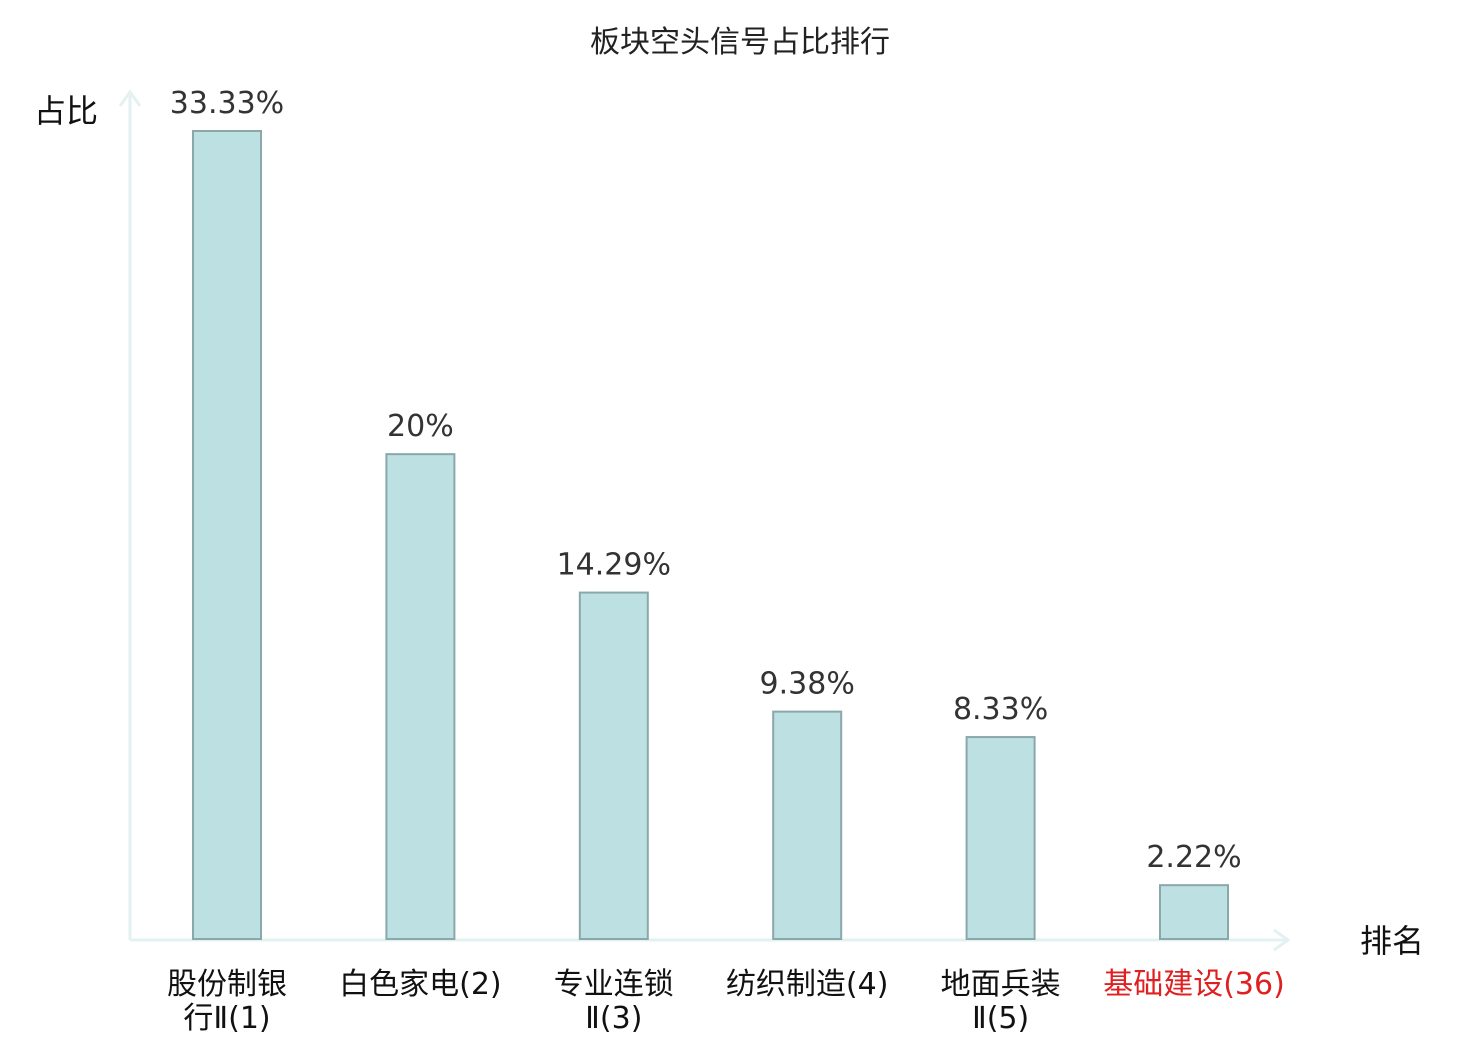  What do you see at coordinates (807, 984) in the screenshot?
I see `category-label-4: 纺织制造(4)` at bounding box center [807, 984].